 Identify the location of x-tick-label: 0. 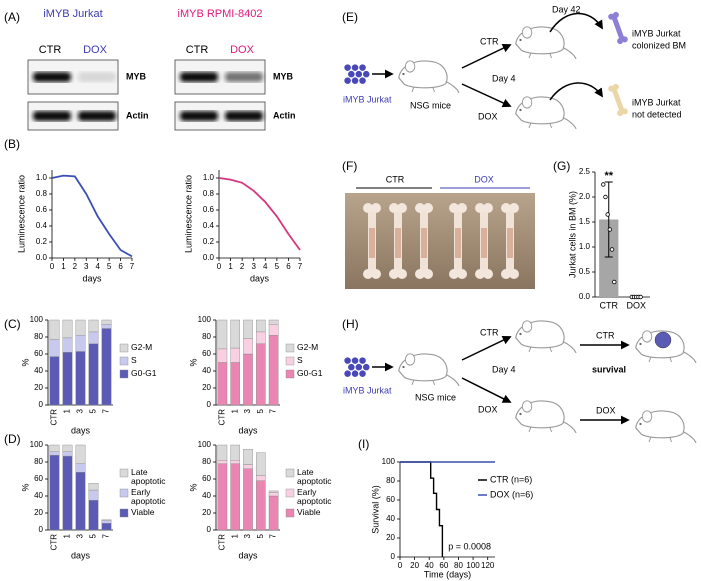
(52, 266).